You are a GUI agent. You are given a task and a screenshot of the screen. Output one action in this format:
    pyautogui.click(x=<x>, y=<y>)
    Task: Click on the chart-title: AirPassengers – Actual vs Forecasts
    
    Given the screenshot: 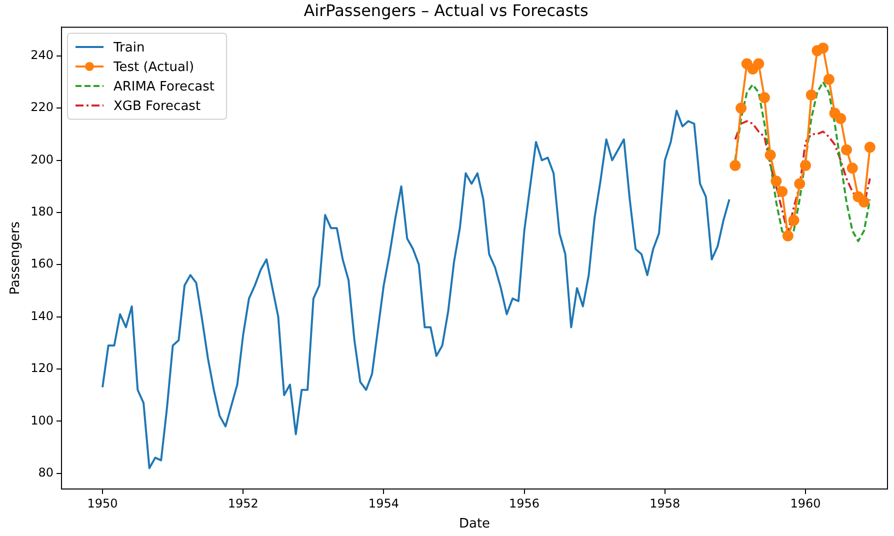 What is the action you would take?
    pyautogui.click(x=446, y=10)
    